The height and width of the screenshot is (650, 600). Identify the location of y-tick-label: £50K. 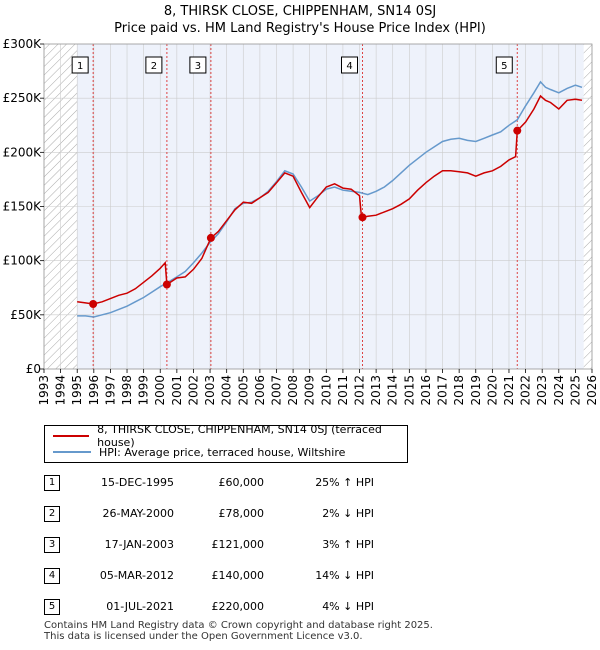
(26, 315).